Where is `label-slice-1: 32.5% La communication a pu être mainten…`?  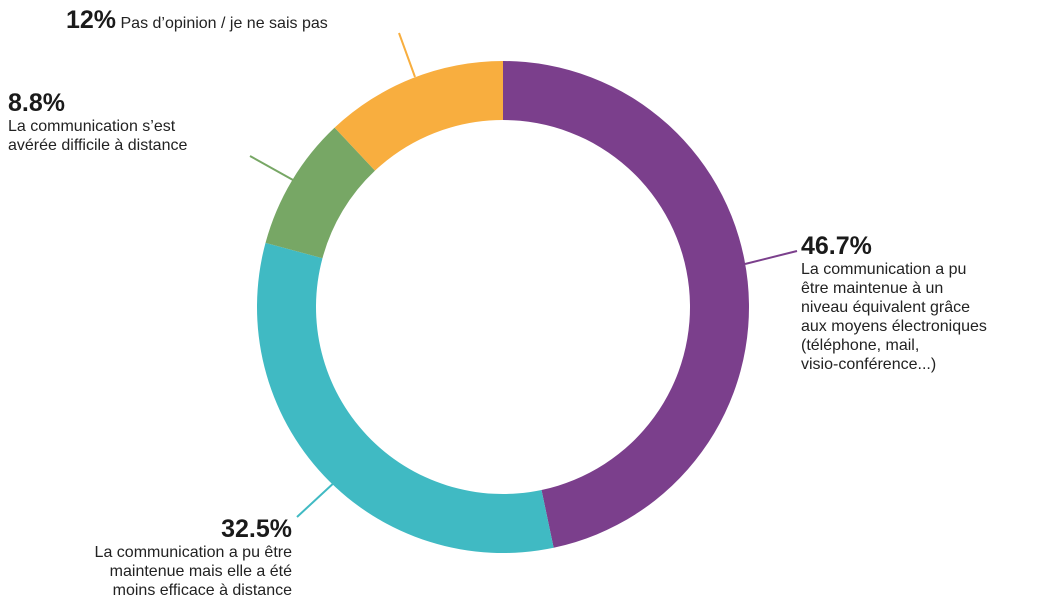 label-slice-1: 32.5% La communication a pu être mainten… is located at coordinates (193, 557).